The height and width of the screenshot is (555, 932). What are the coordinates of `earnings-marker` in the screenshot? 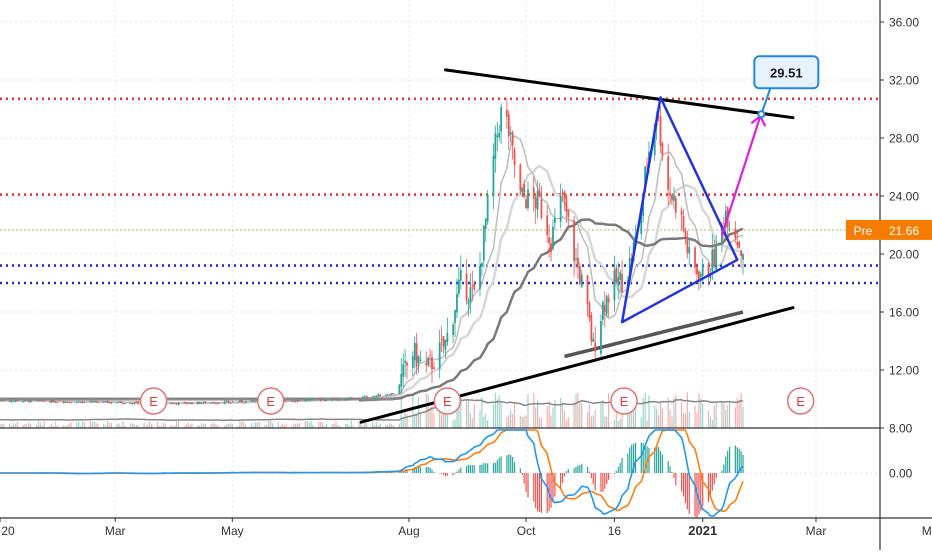 It's located at (800, 401).